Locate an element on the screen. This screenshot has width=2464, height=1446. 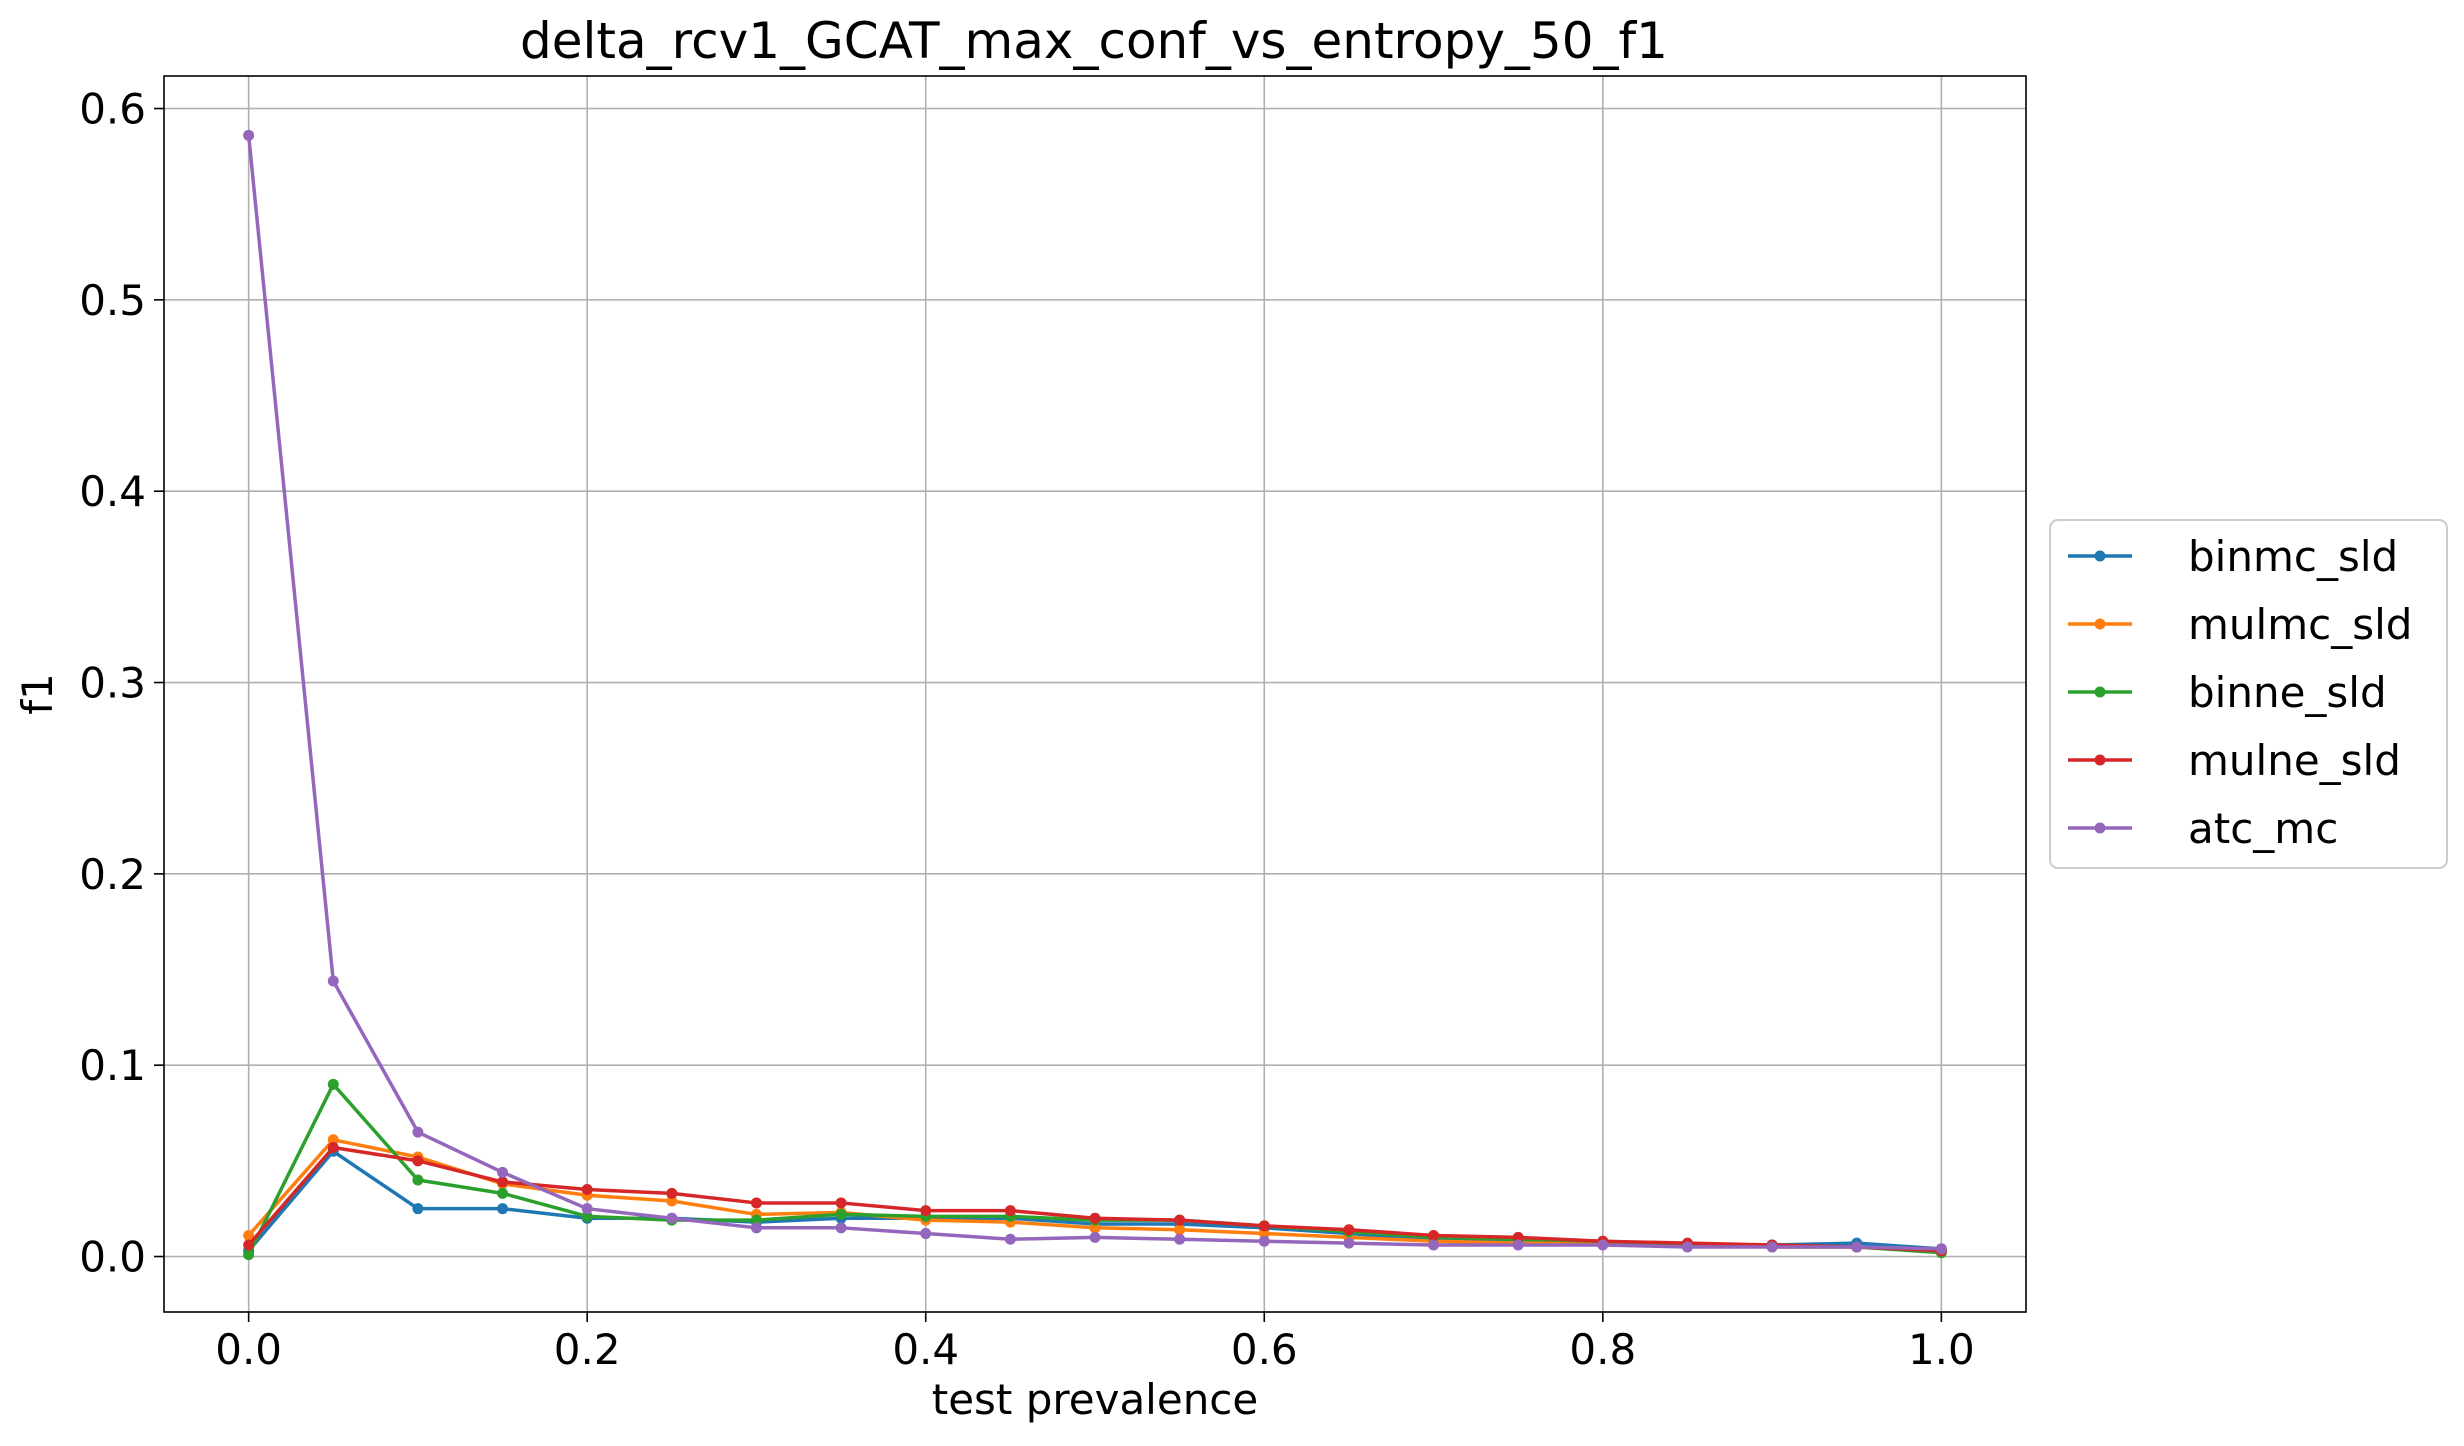
legend-marker-mulmc_sld is located at coordinates (2100, 624).